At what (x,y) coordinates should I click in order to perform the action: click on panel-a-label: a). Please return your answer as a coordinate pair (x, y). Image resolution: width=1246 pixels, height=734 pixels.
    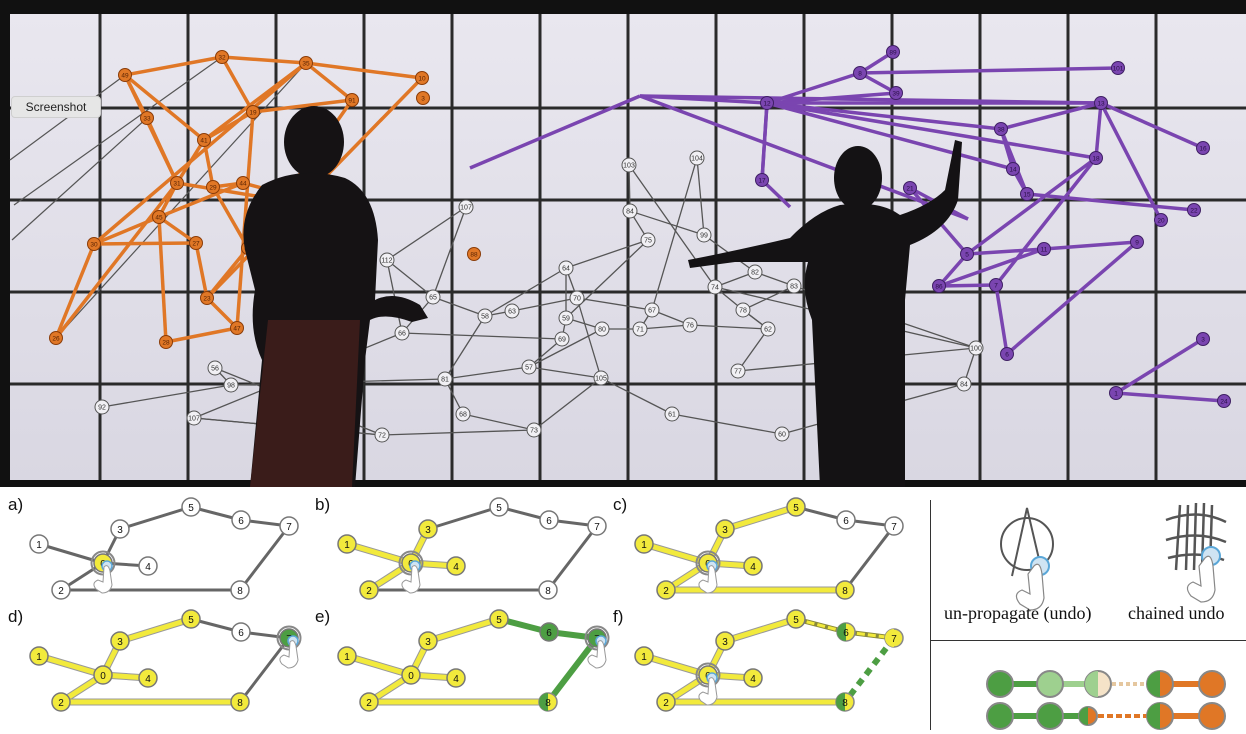
    Looking at the image, I should click on (16, 504).